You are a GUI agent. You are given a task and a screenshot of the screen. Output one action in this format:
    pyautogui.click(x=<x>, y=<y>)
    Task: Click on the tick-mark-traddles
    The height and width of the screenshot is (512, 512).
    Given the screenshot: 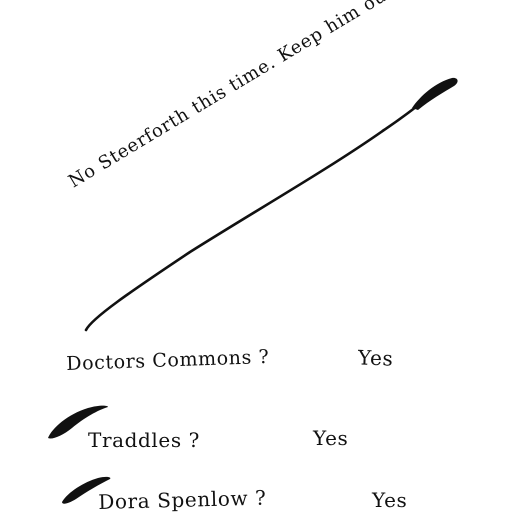 What is the action you would take?
    pyautogui.click(x=78, y=422)
    